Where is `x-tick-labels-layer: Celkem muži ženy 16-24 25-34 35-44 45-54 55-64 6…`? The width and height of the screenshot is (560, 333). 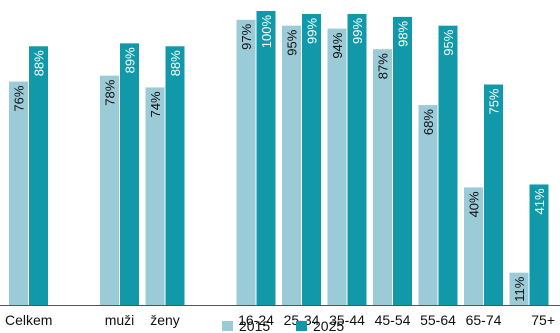
x-tick-labels-layer: Celkem muži ženy 16-24 25-34 35-44 45-54 55-64 6… is located at coordinates (280, 320).